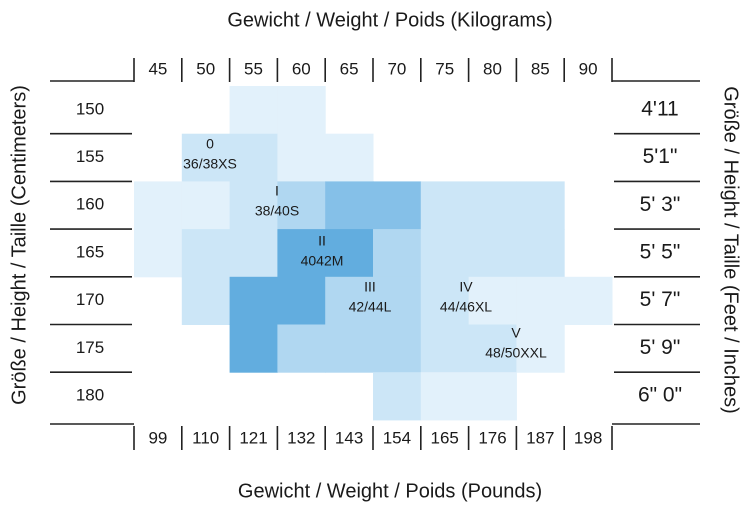 This screenshot has height=513, width=750. I want to click on lb-label: 99, so click(157, 437).